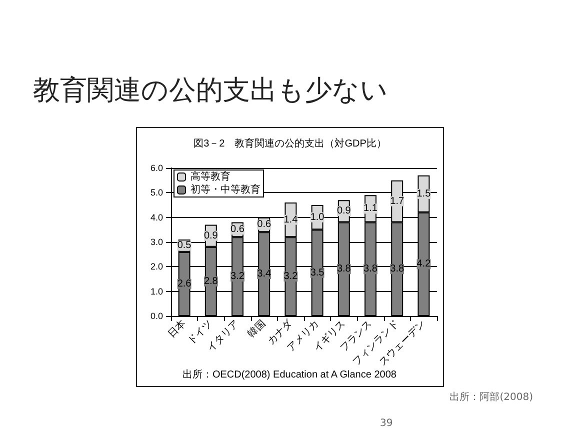  Describe the element at coordinates (211, 281) in the screenshot. I see `data-label: 2.8` at that location.